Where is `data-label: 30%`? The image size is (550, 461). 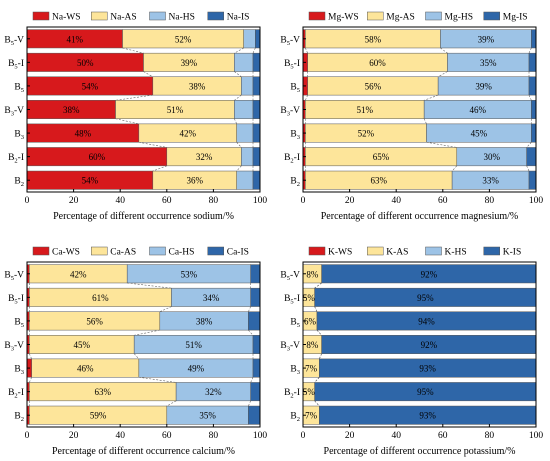
data-label: 30% is located at coordinates (491, 157).